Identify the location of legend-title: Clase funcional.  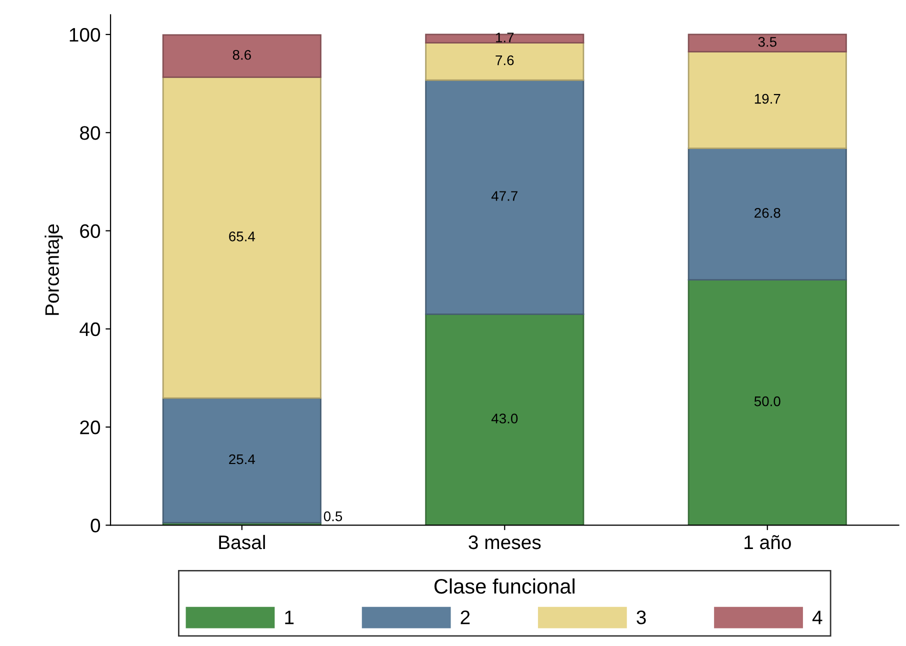
(504, 586).